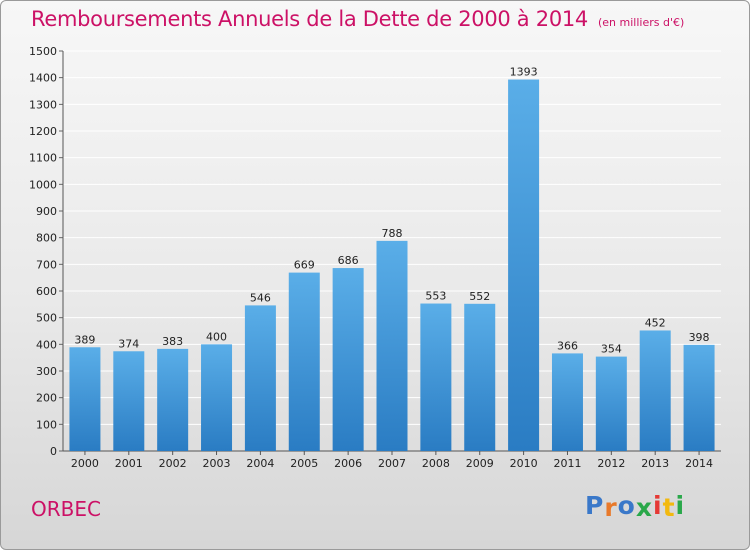  I want to click on data-label: 400, so click(216, 336).